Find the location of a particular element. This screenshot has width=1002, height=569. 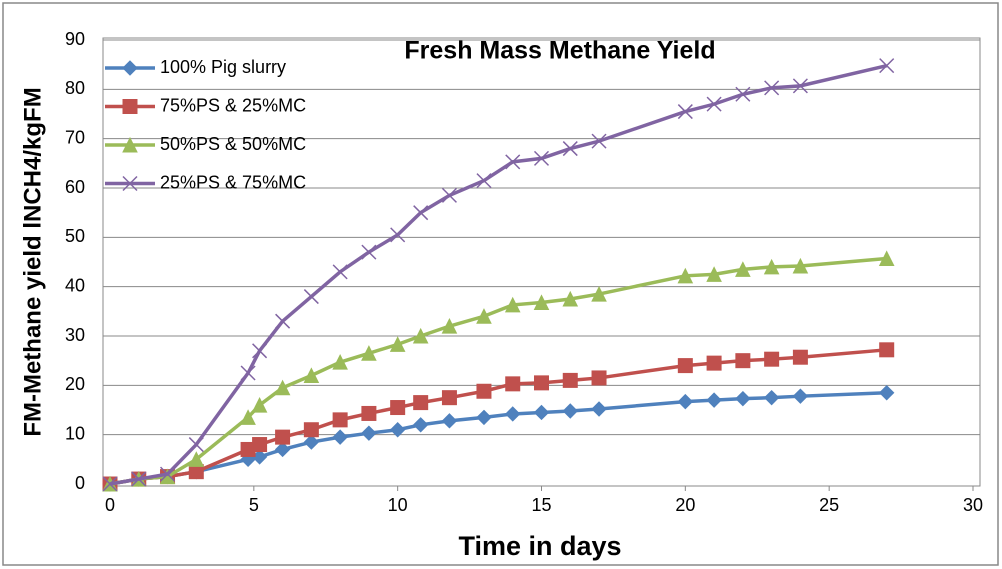

y-tick-label: 60 is located at coordinates (75, 187).